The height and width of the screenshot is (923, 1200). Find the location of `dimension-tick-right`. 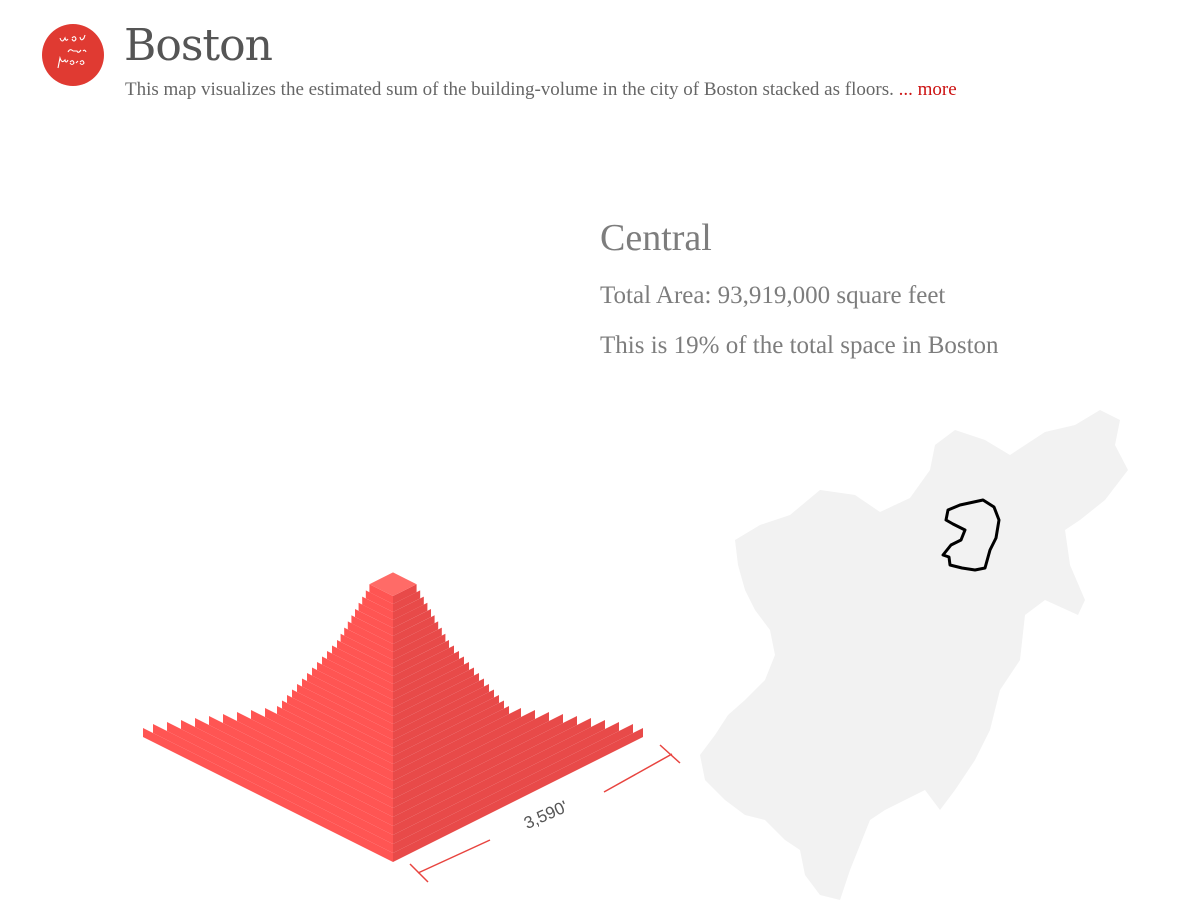

dimension-tick-right is located at coordinates (670, 754).